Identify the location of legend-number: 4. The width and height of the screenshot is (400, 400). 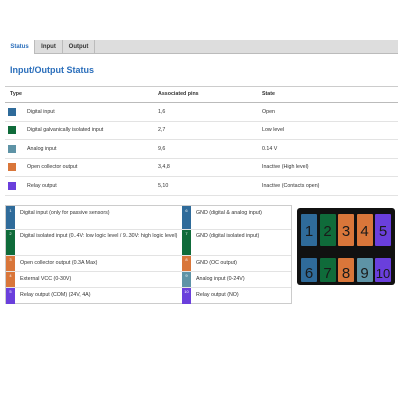
(10, 275).